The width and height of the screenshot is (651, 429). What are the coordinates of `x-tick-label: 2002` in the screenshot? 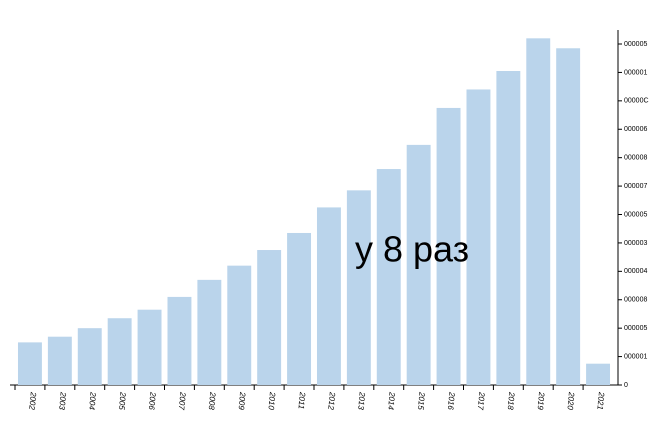 It's located at (32, 401).